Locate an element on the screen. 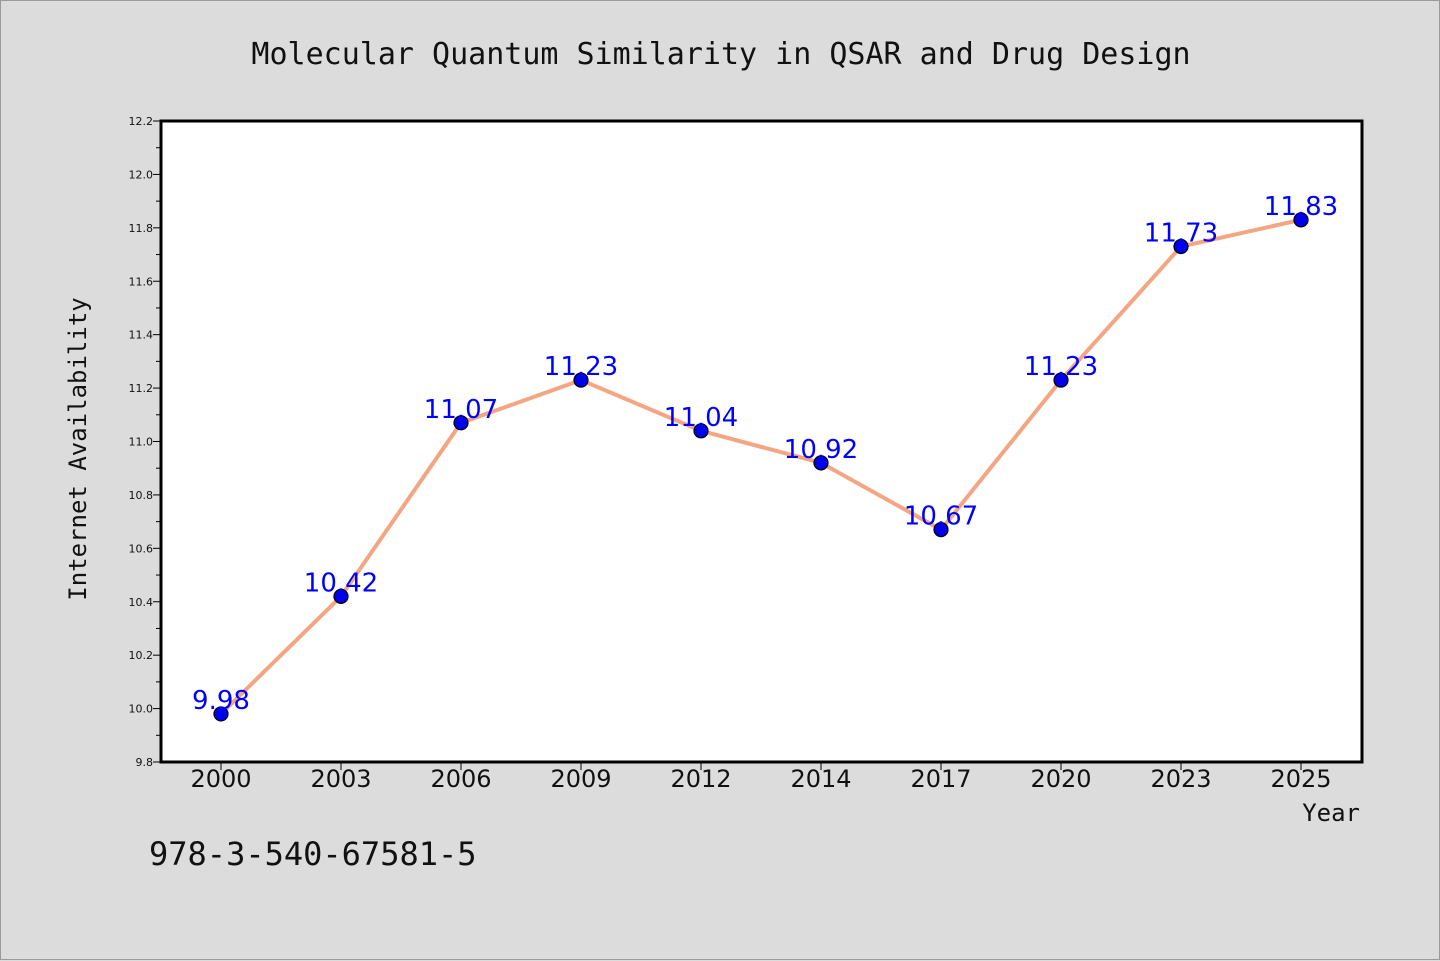 The width and height of the screenshot is (1440, 961). x-tick-label: 2014 is located at coordinates (820, 779).